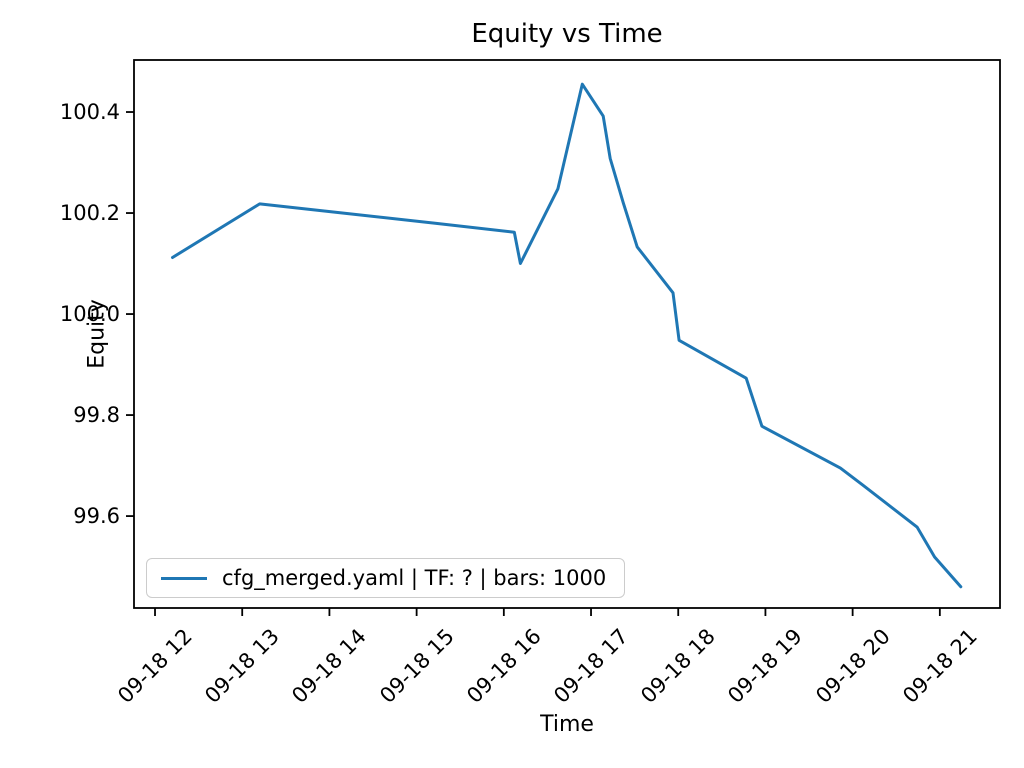  Describe the element at coordinates (89, 314) in the screenshot. I see `y-tick-label: 100.0` at that location.